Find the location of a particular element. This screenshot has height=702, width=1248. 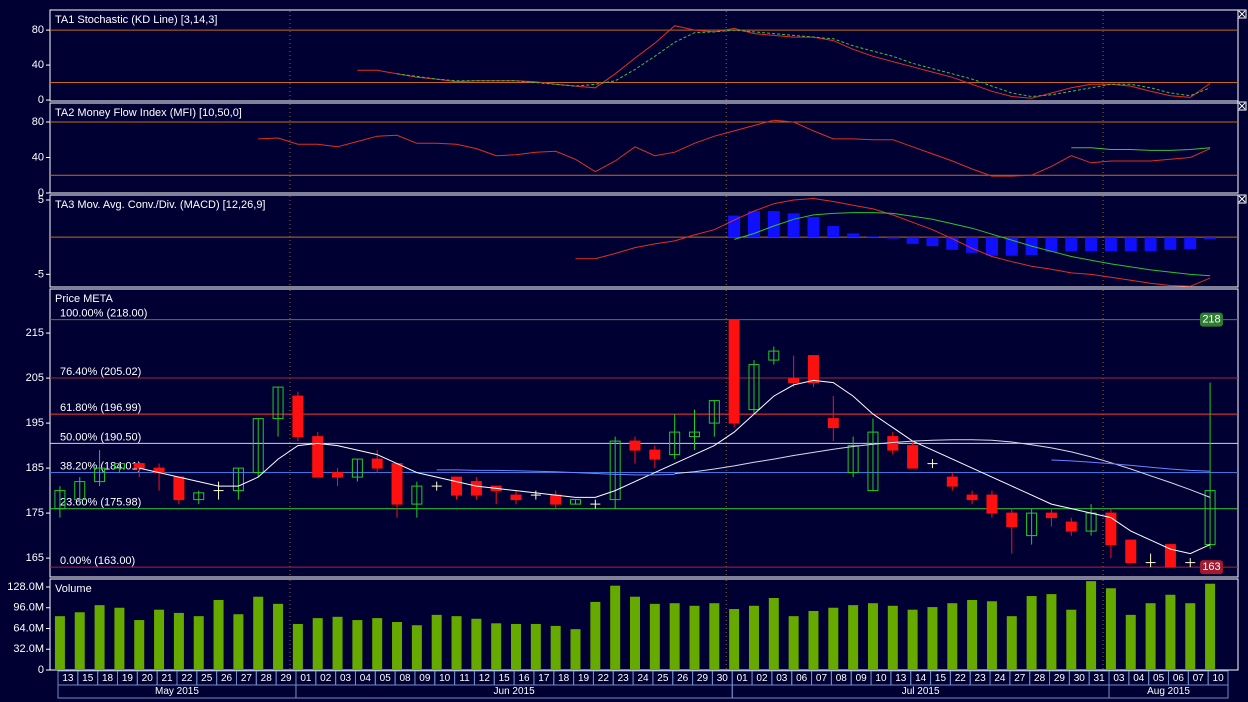

x-tick-label: 23 is located at coordinates (624, 678).